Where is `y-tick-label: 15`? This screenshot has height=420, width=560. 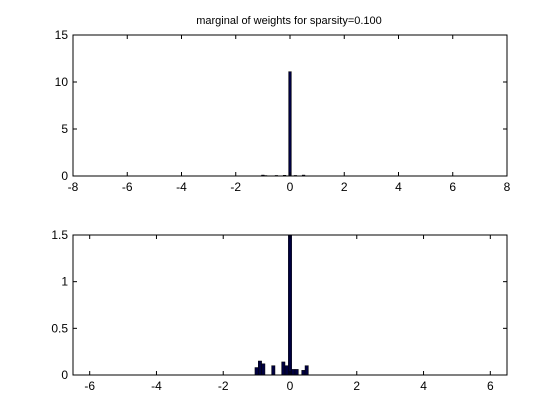
y-tick-label: 15 is located at coordinates (62, 35).